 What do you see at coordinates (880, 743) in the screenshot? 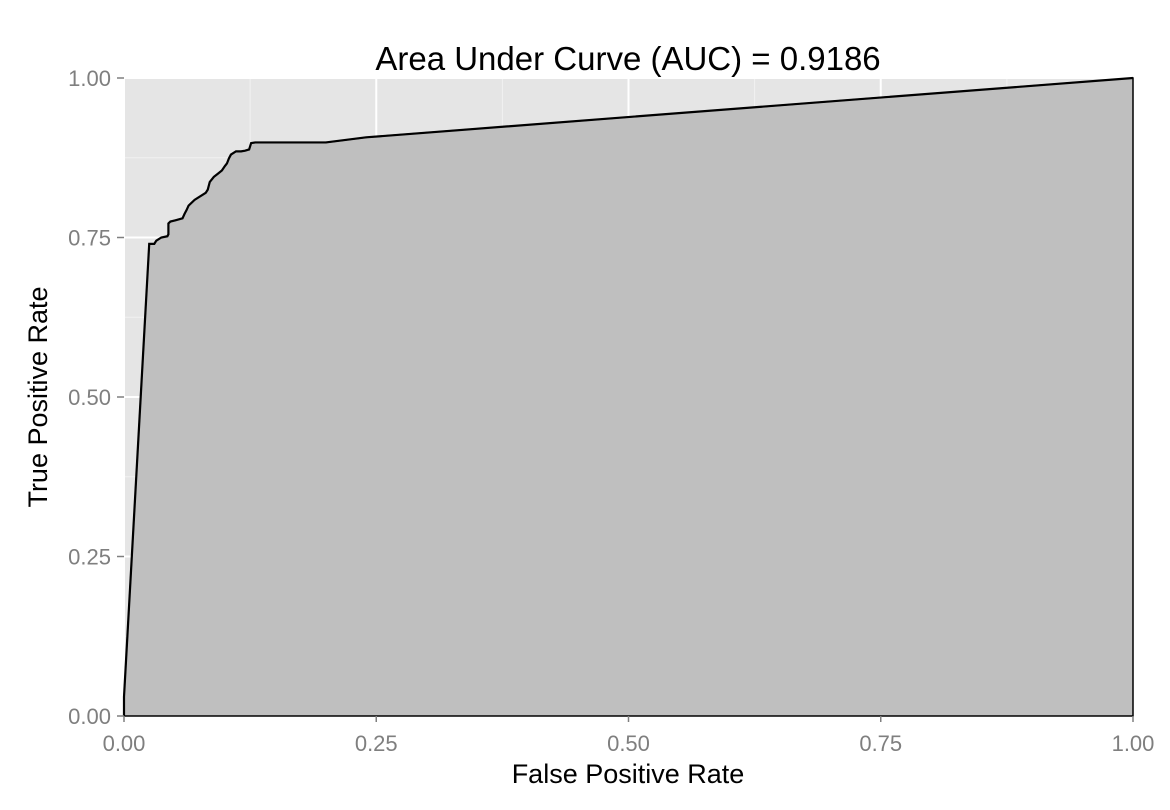
I see `x-tick-label: 0.75` at bounding box center [880, 743].